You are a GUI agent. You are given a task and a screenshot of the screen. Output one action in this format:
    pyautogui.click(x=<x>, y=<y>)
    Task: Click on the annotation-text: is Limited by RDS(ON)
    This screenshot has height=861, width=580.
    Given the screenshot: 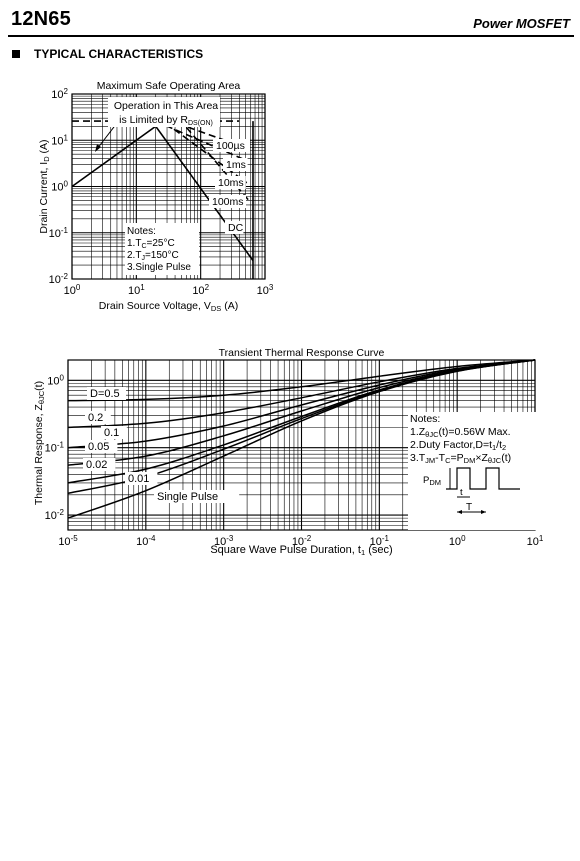 What is the action you would take?
    pyautogui.click(x=166, y=120)
    